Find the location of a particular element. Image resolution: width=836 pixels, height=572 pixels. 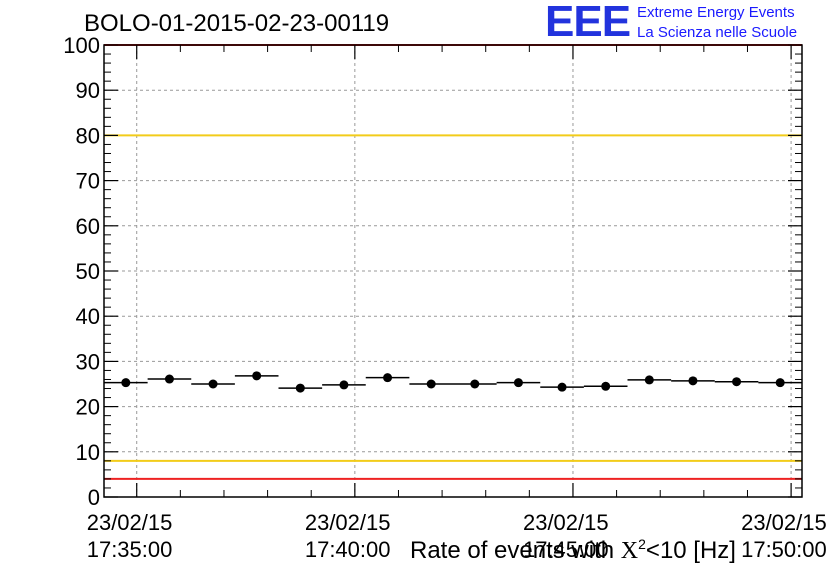

y-tick-label: 70 is located at coordinates (88, 181).